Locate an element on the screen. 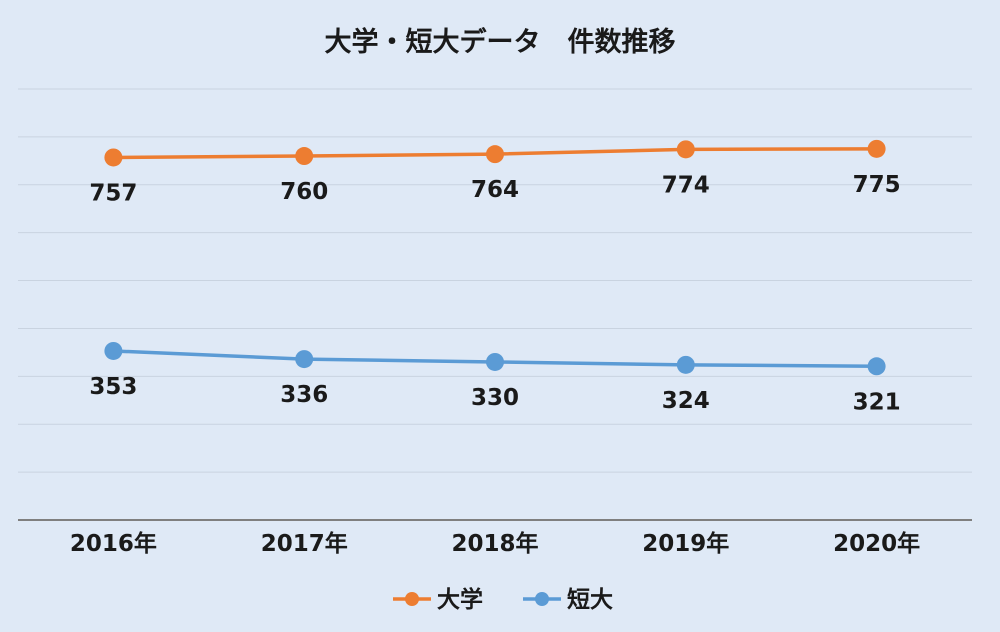 The height and width of the screenshot is (632, 1000). legend-label: 大学 is located at coordinates (460, 599).